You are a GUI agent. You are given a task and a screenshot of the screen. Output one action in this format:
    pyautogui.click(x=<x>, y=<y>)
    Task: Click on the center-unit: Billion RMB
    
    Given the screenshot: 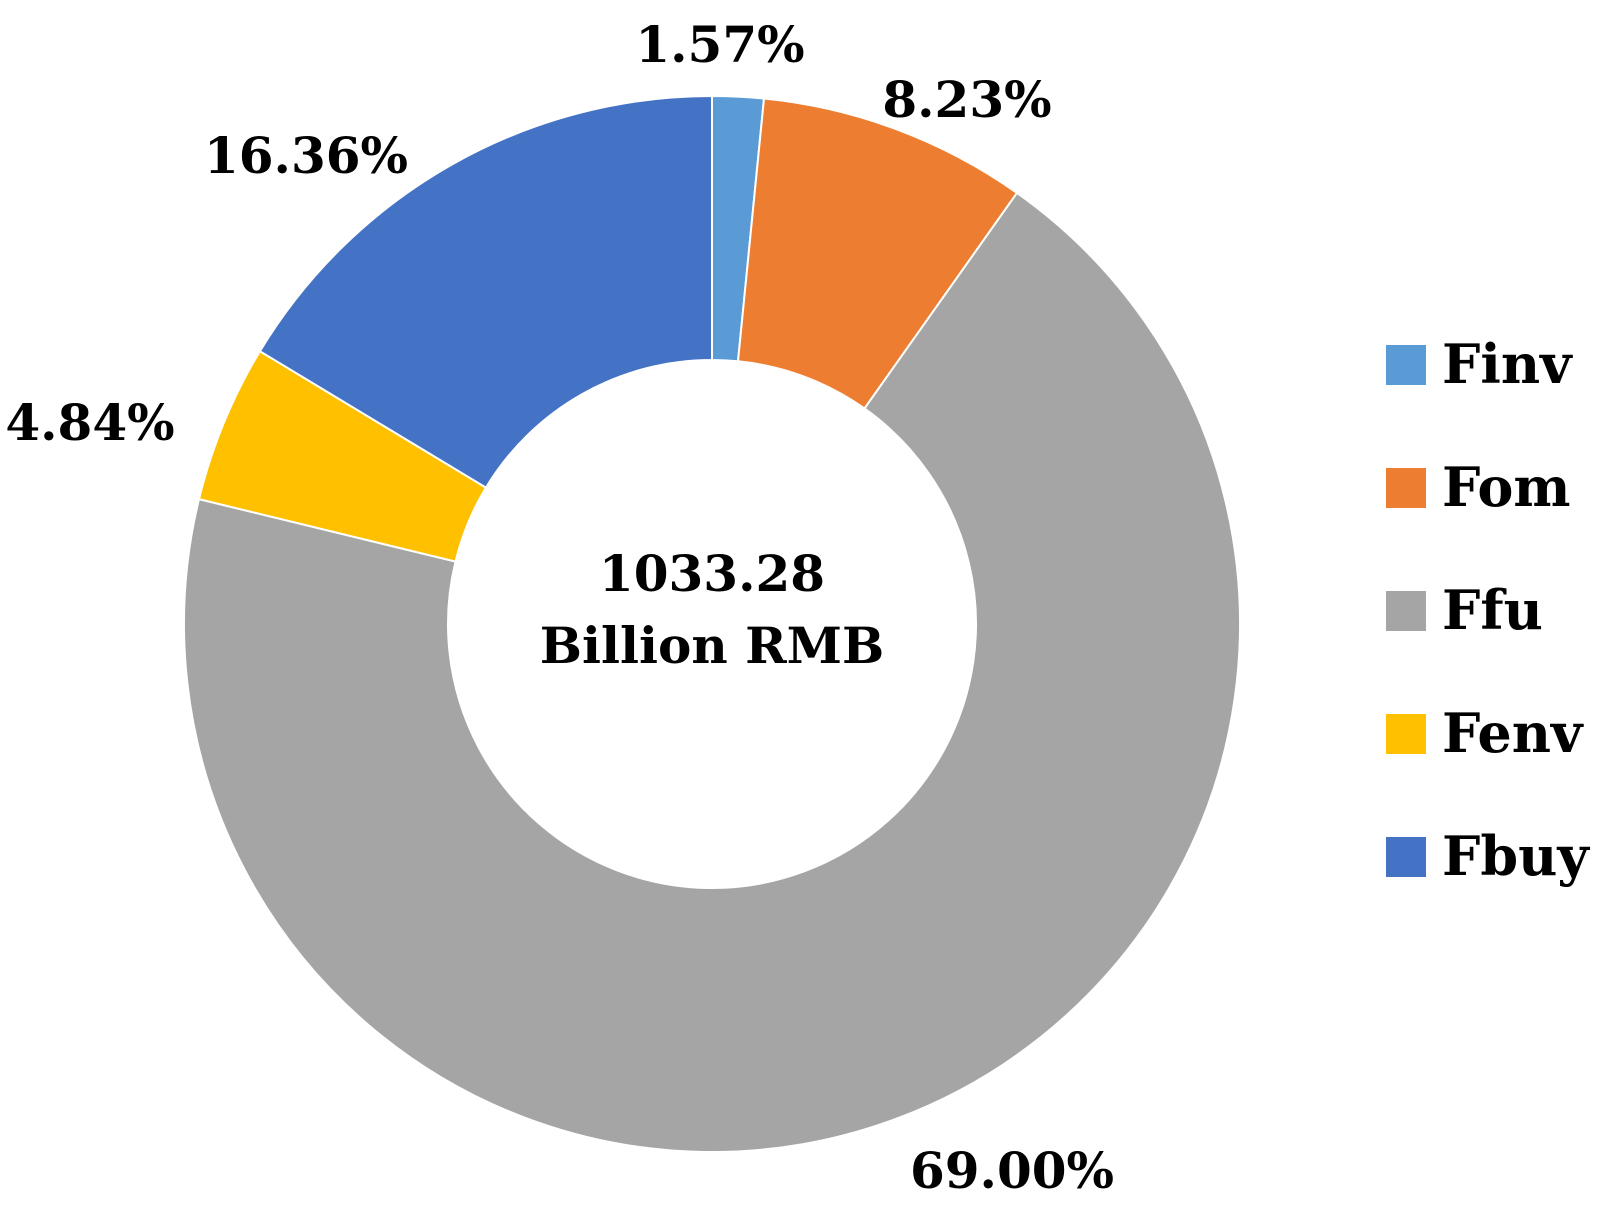 What is the action you would take?
    pyautogui.click(x=712, y=645)
    